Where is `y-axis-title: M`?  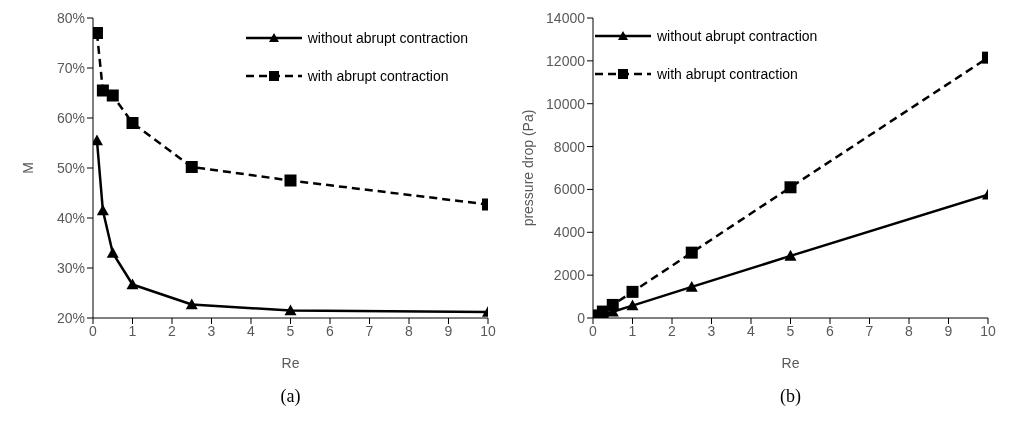 y-axis-title: M is located at coordinates (27, 168).